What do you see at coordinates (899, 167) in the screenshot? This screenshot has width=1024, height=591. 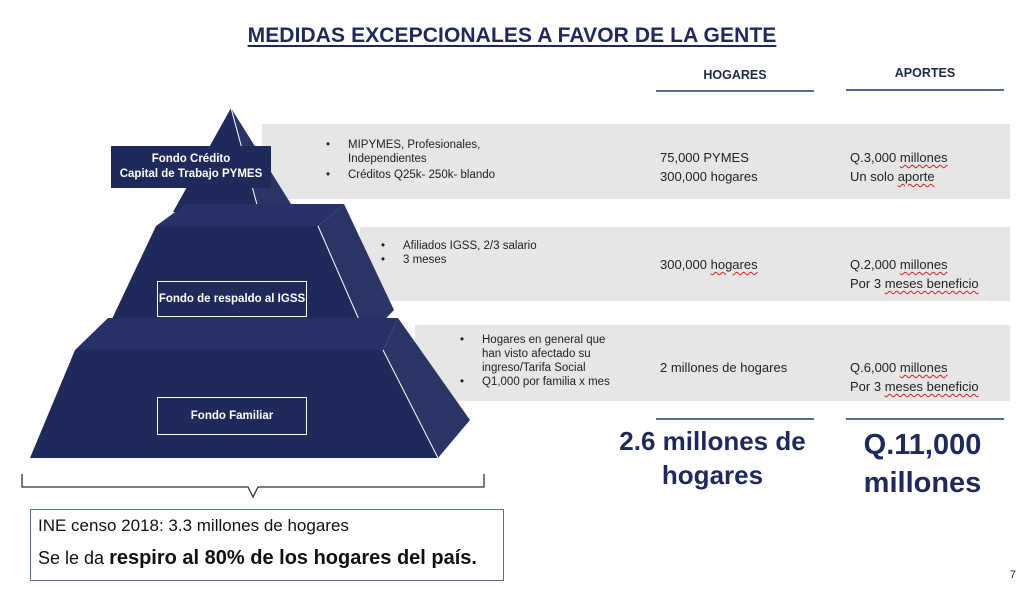 I see `row-1-aportes: Q.3,000 millones Un solo aporte` at bounding box center [899, 167].